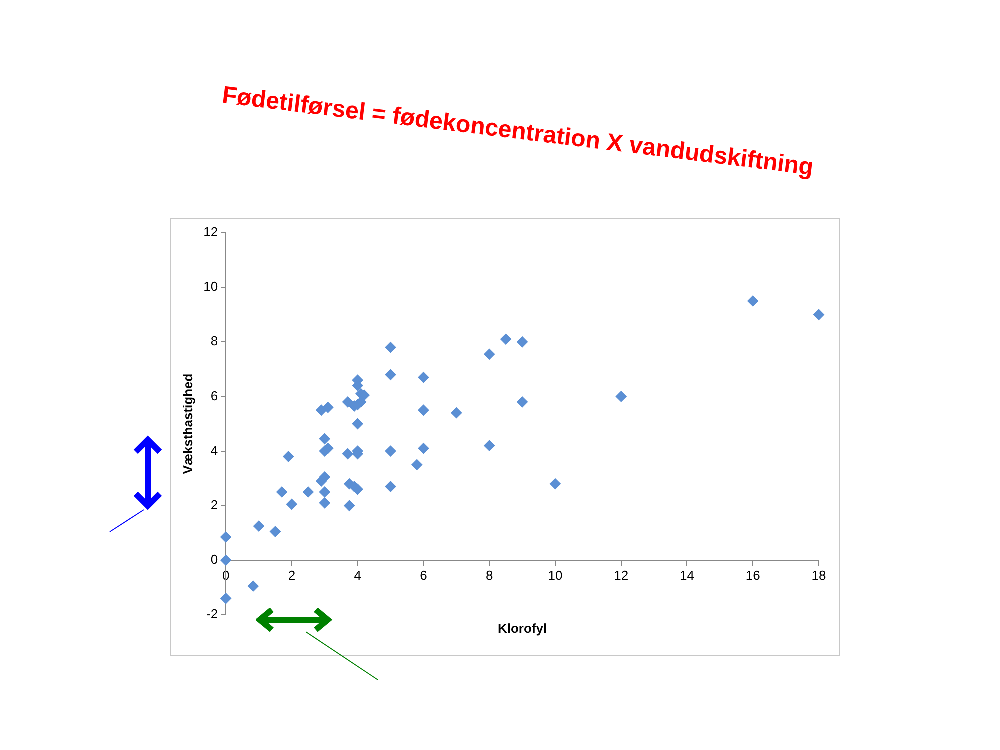 This screenshot has width=1000, height=750. Describe the element at coordinates (819, 575) in the screenshot. I see `x-tick-label: 18` at that location.